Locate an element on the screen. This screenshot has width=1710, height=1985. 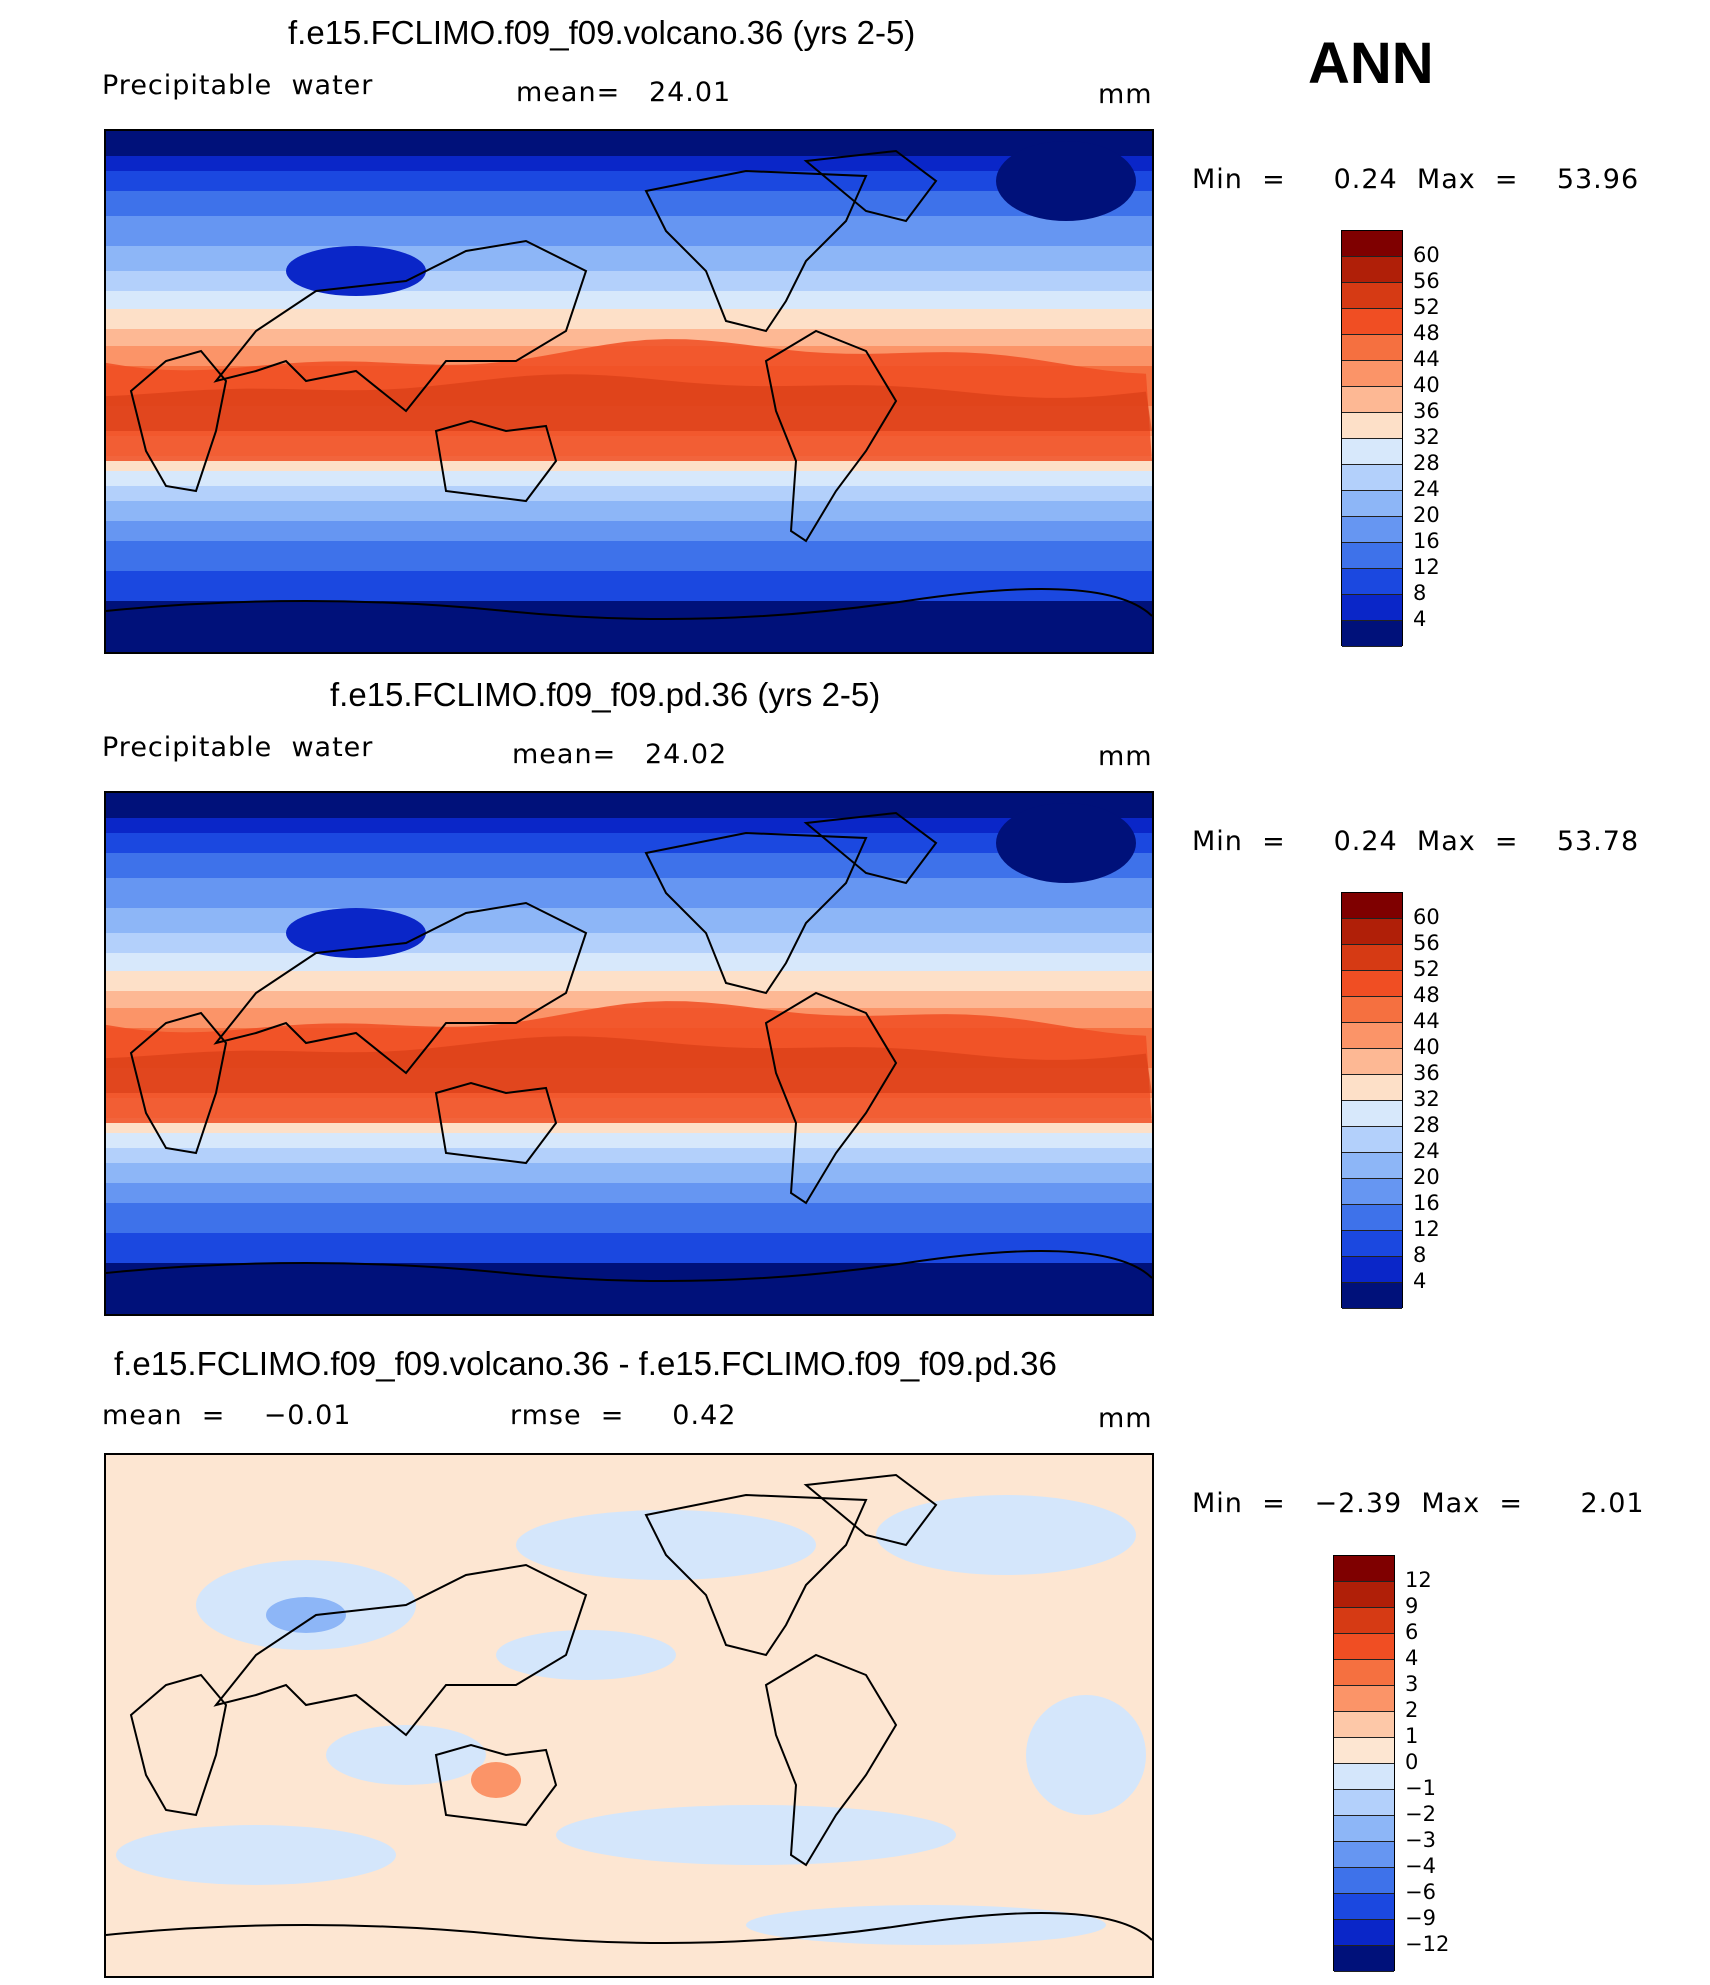
tibet-minimum is located at coordinates (356, 933).